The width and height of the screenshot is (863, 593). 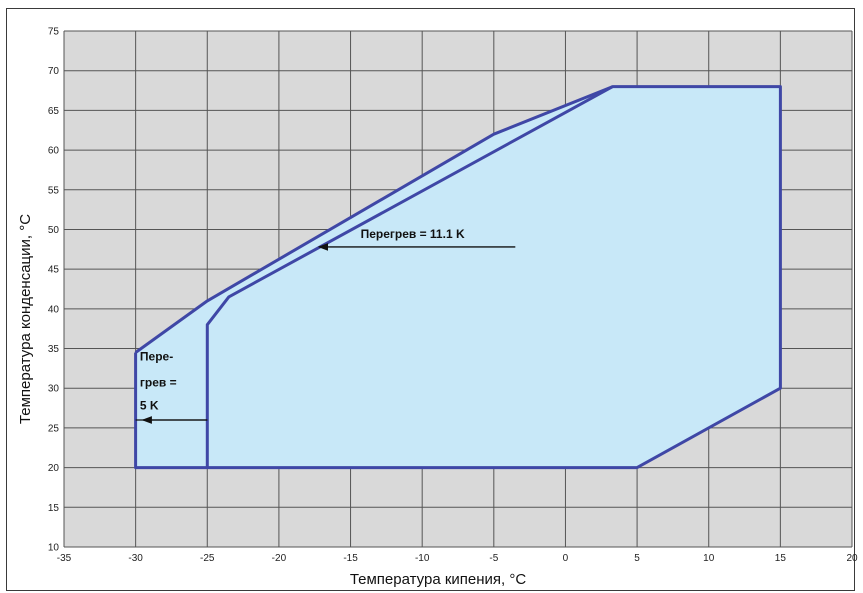 I want to click on y-tick-label: 15, so click(x=54, y=508).